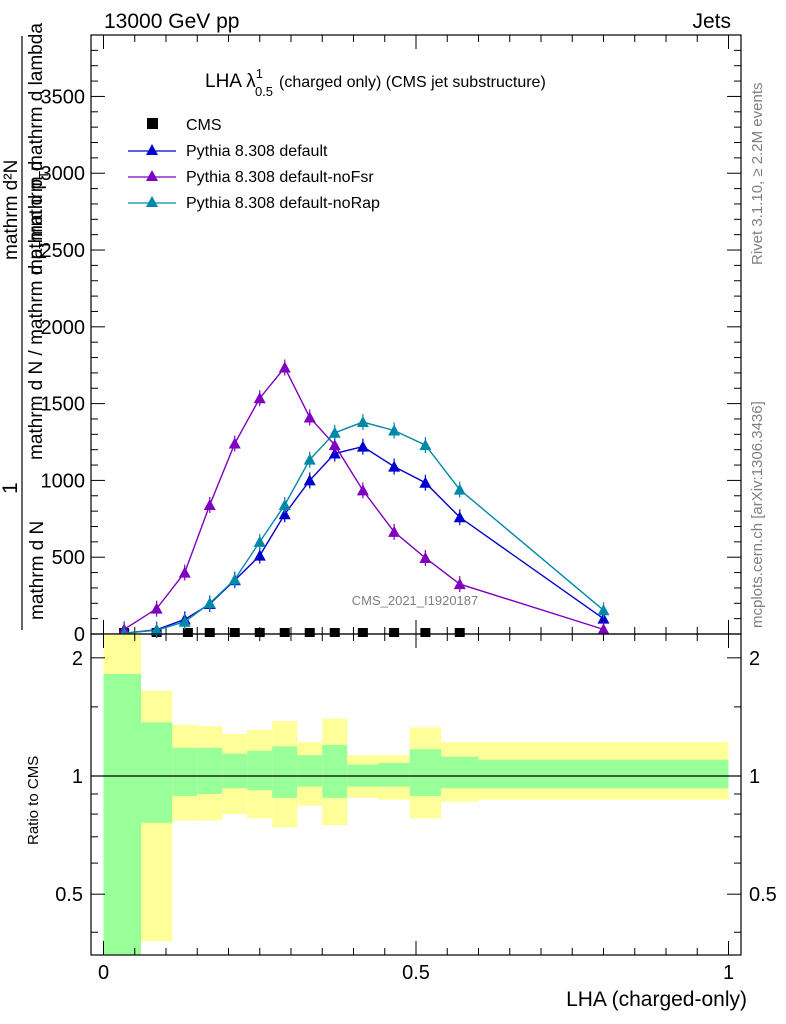 This screenshot has height=1024, width=786. I want to click on ratio-tick-label-right: 2, so click(754, 659).